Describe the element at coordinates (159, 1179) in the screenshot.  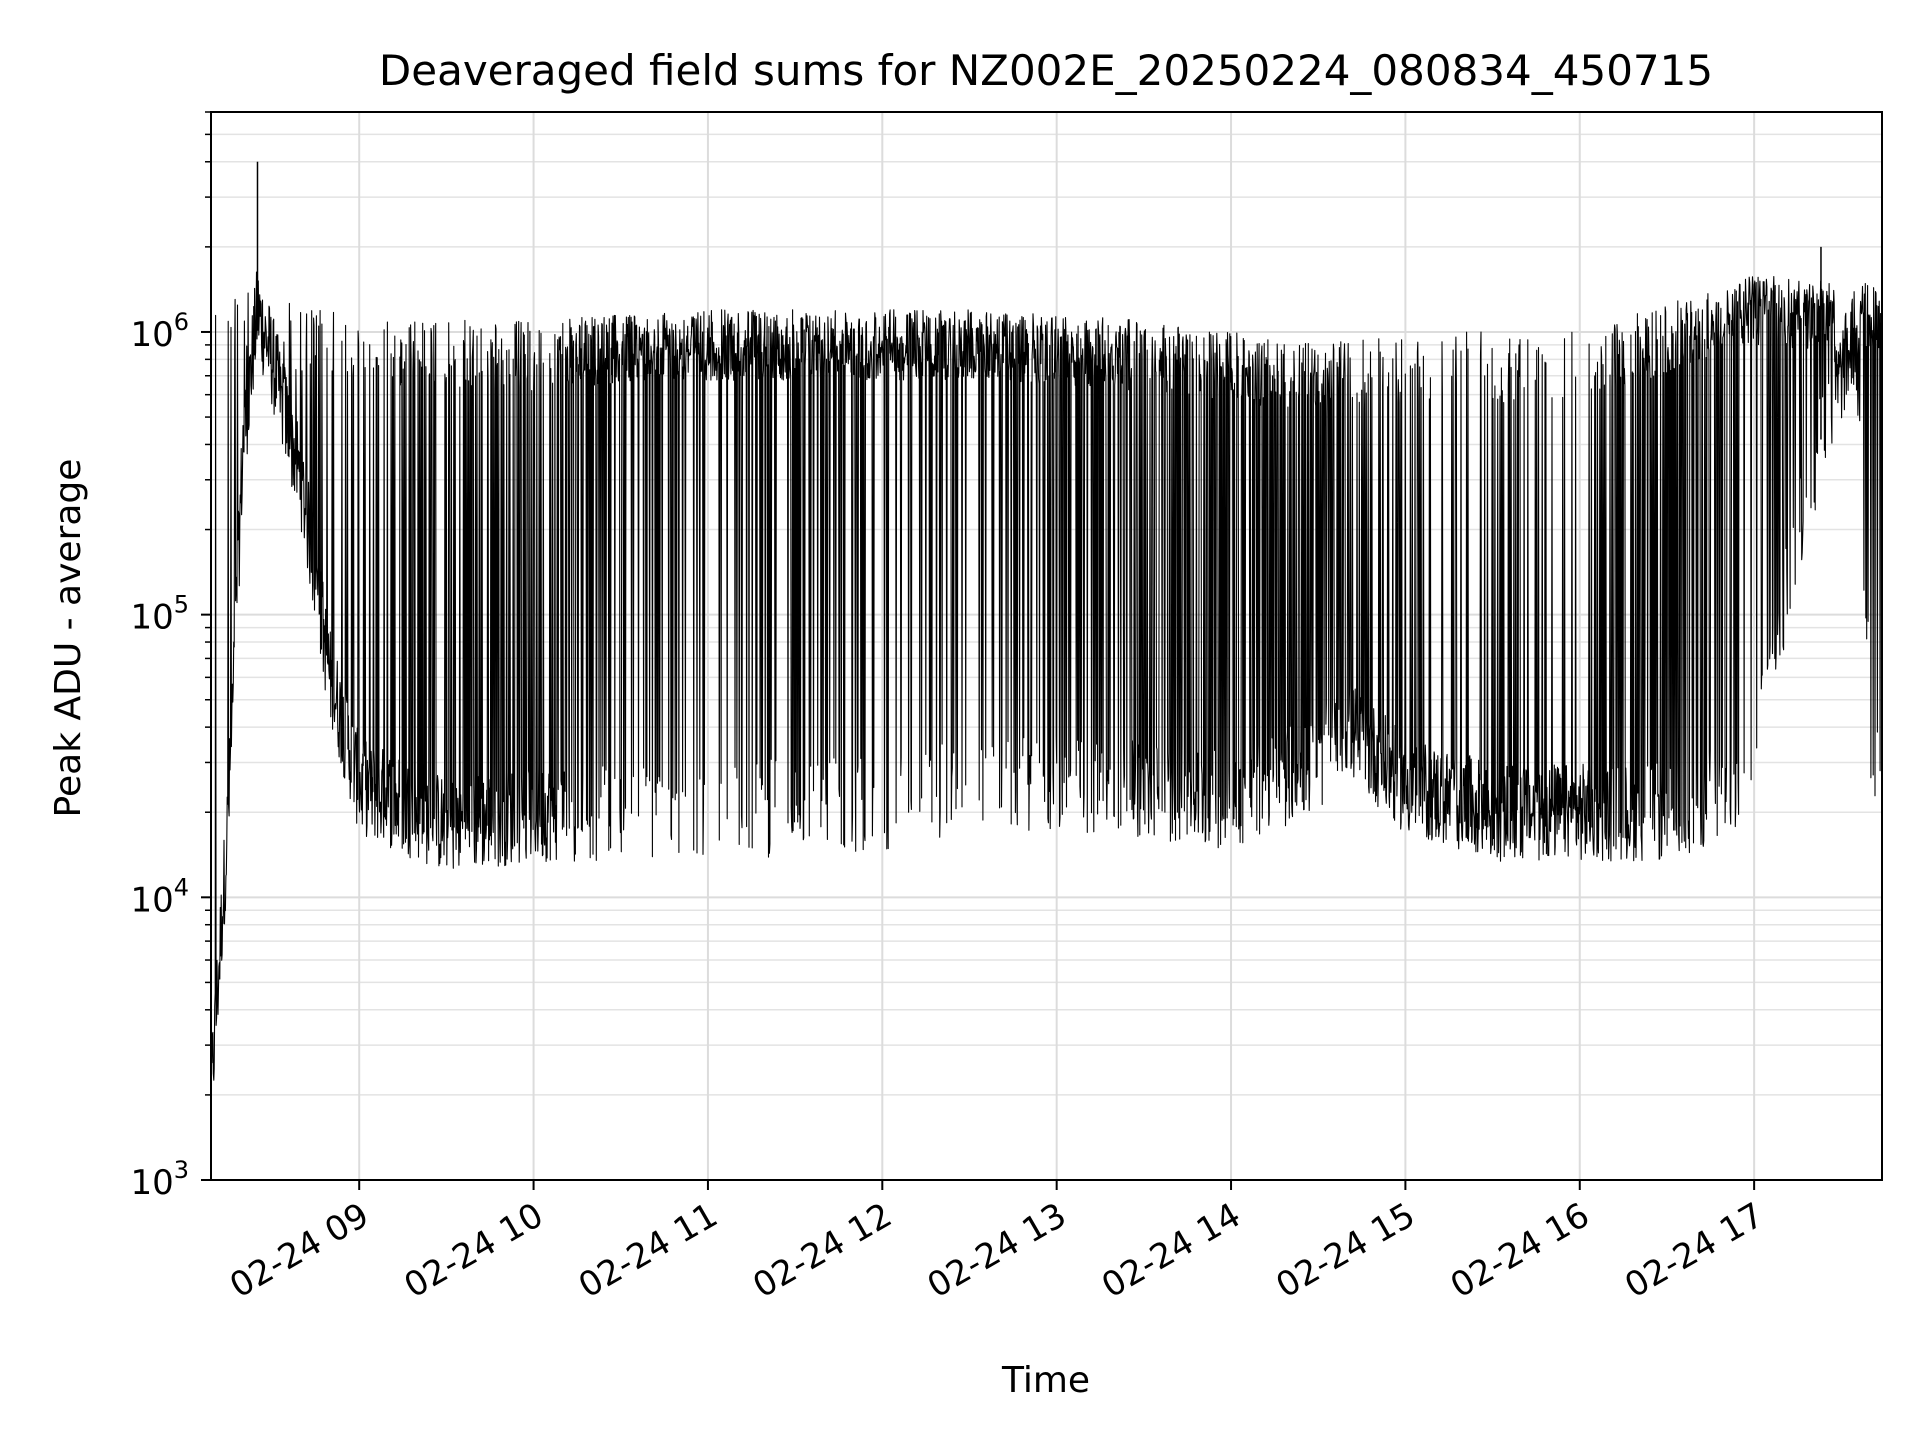
I see `y-tick-label: 10³` at that location.